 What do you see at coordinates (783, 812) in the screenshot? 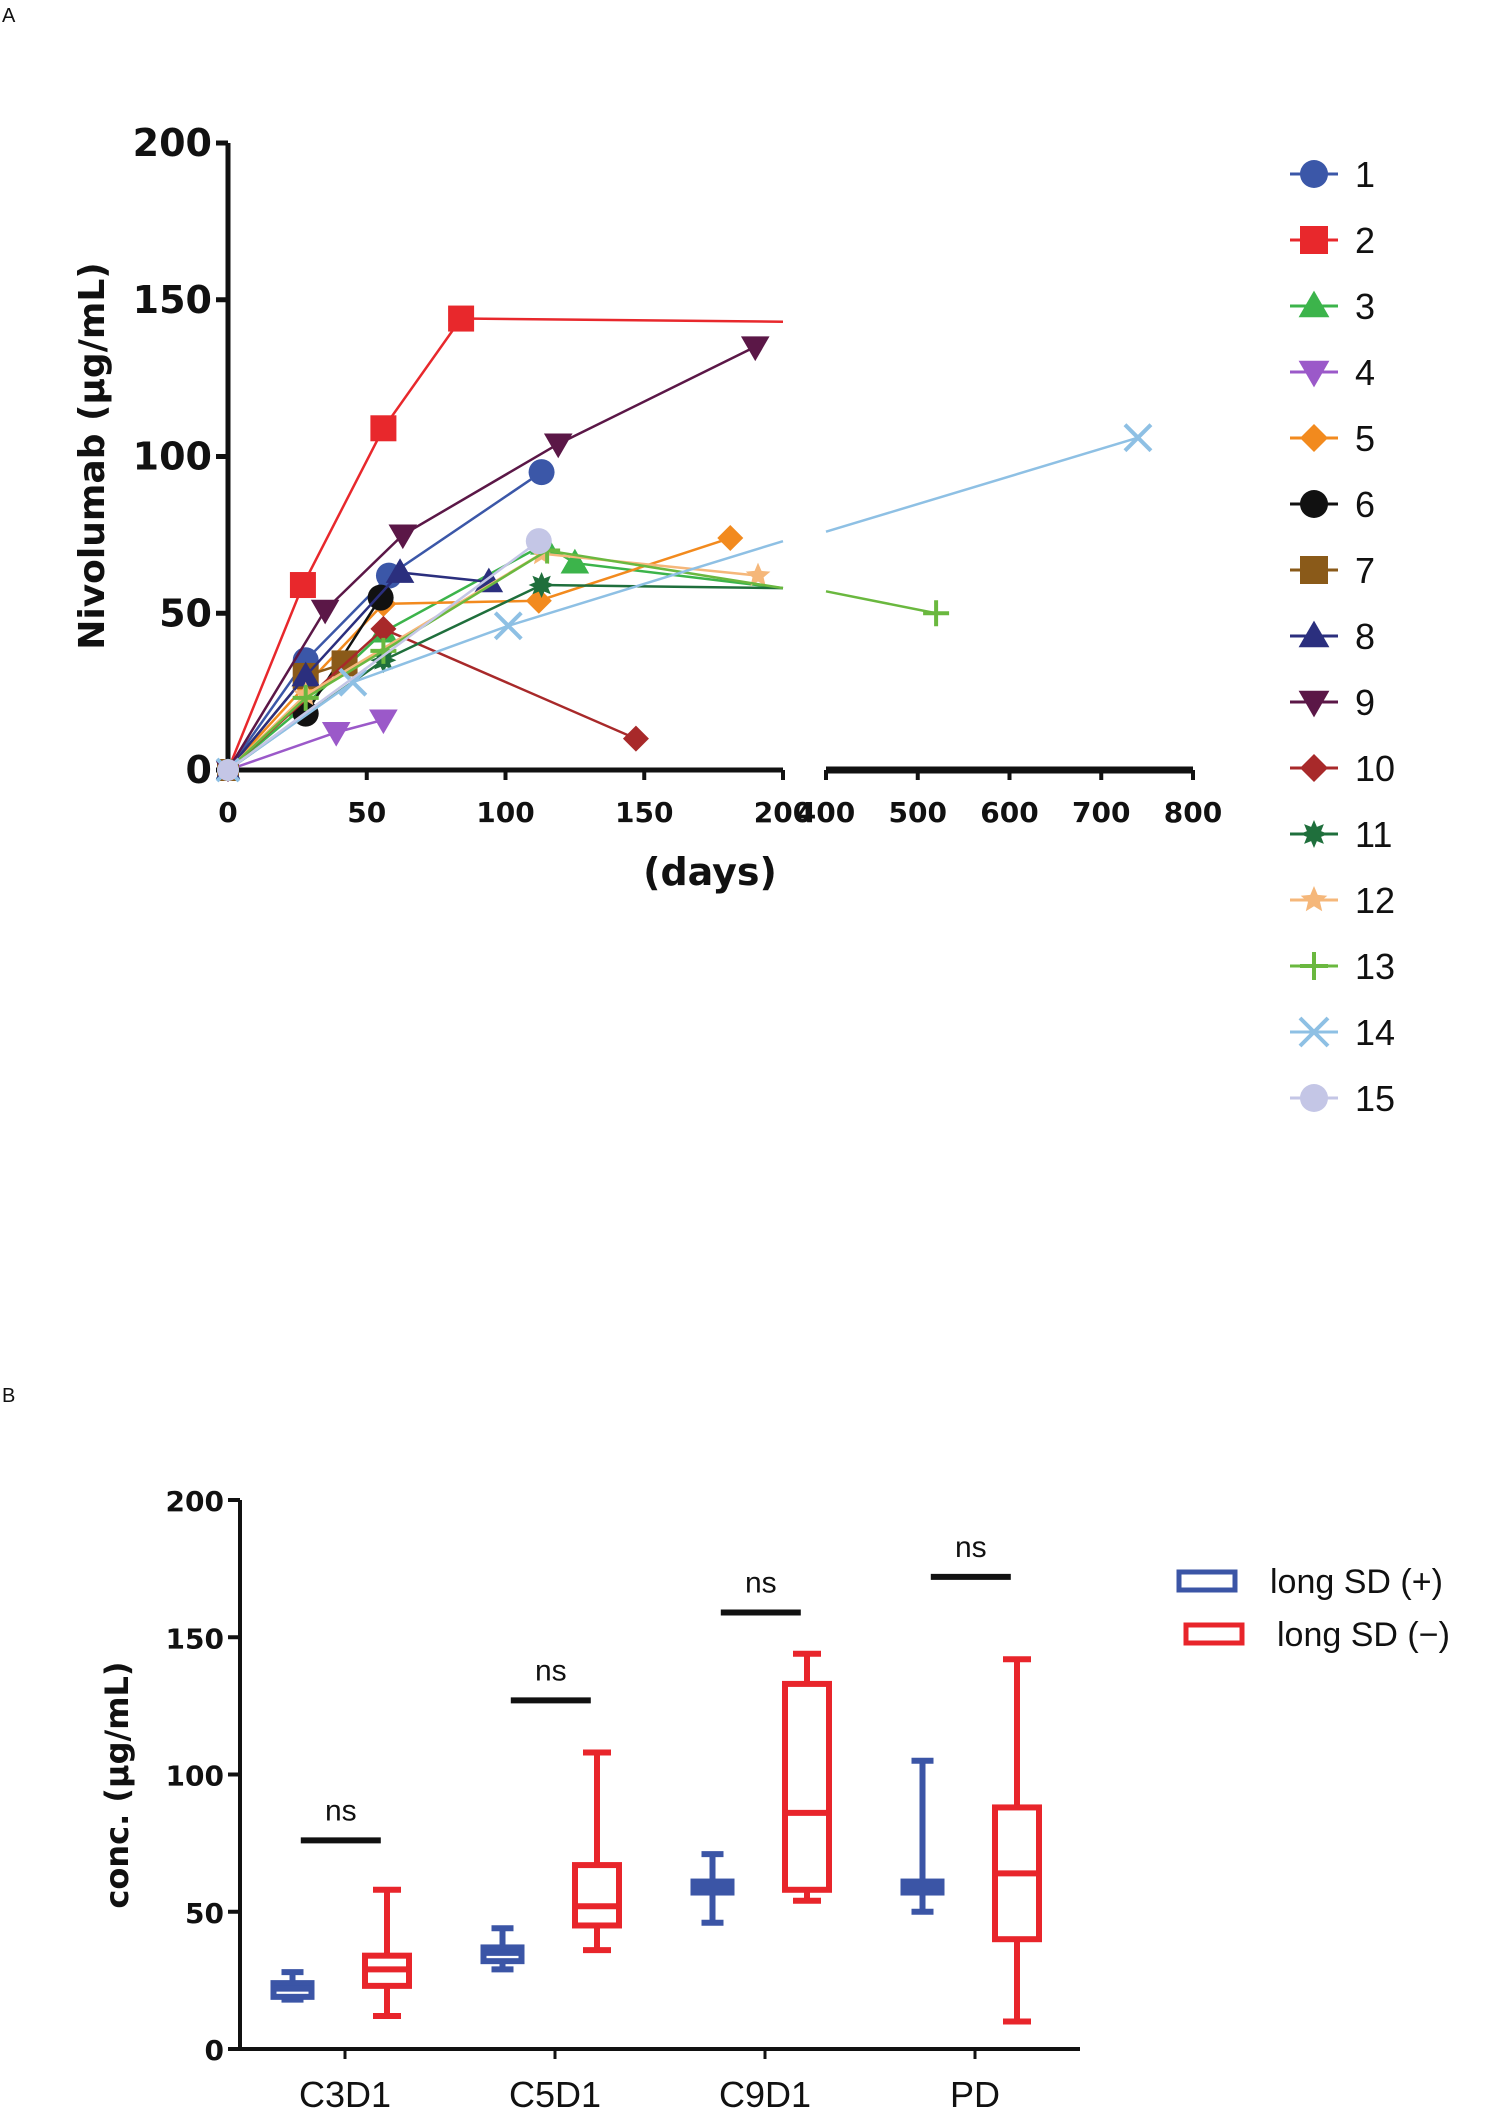
I see `x-tick-label: 200` at bounding box center [783, 812].